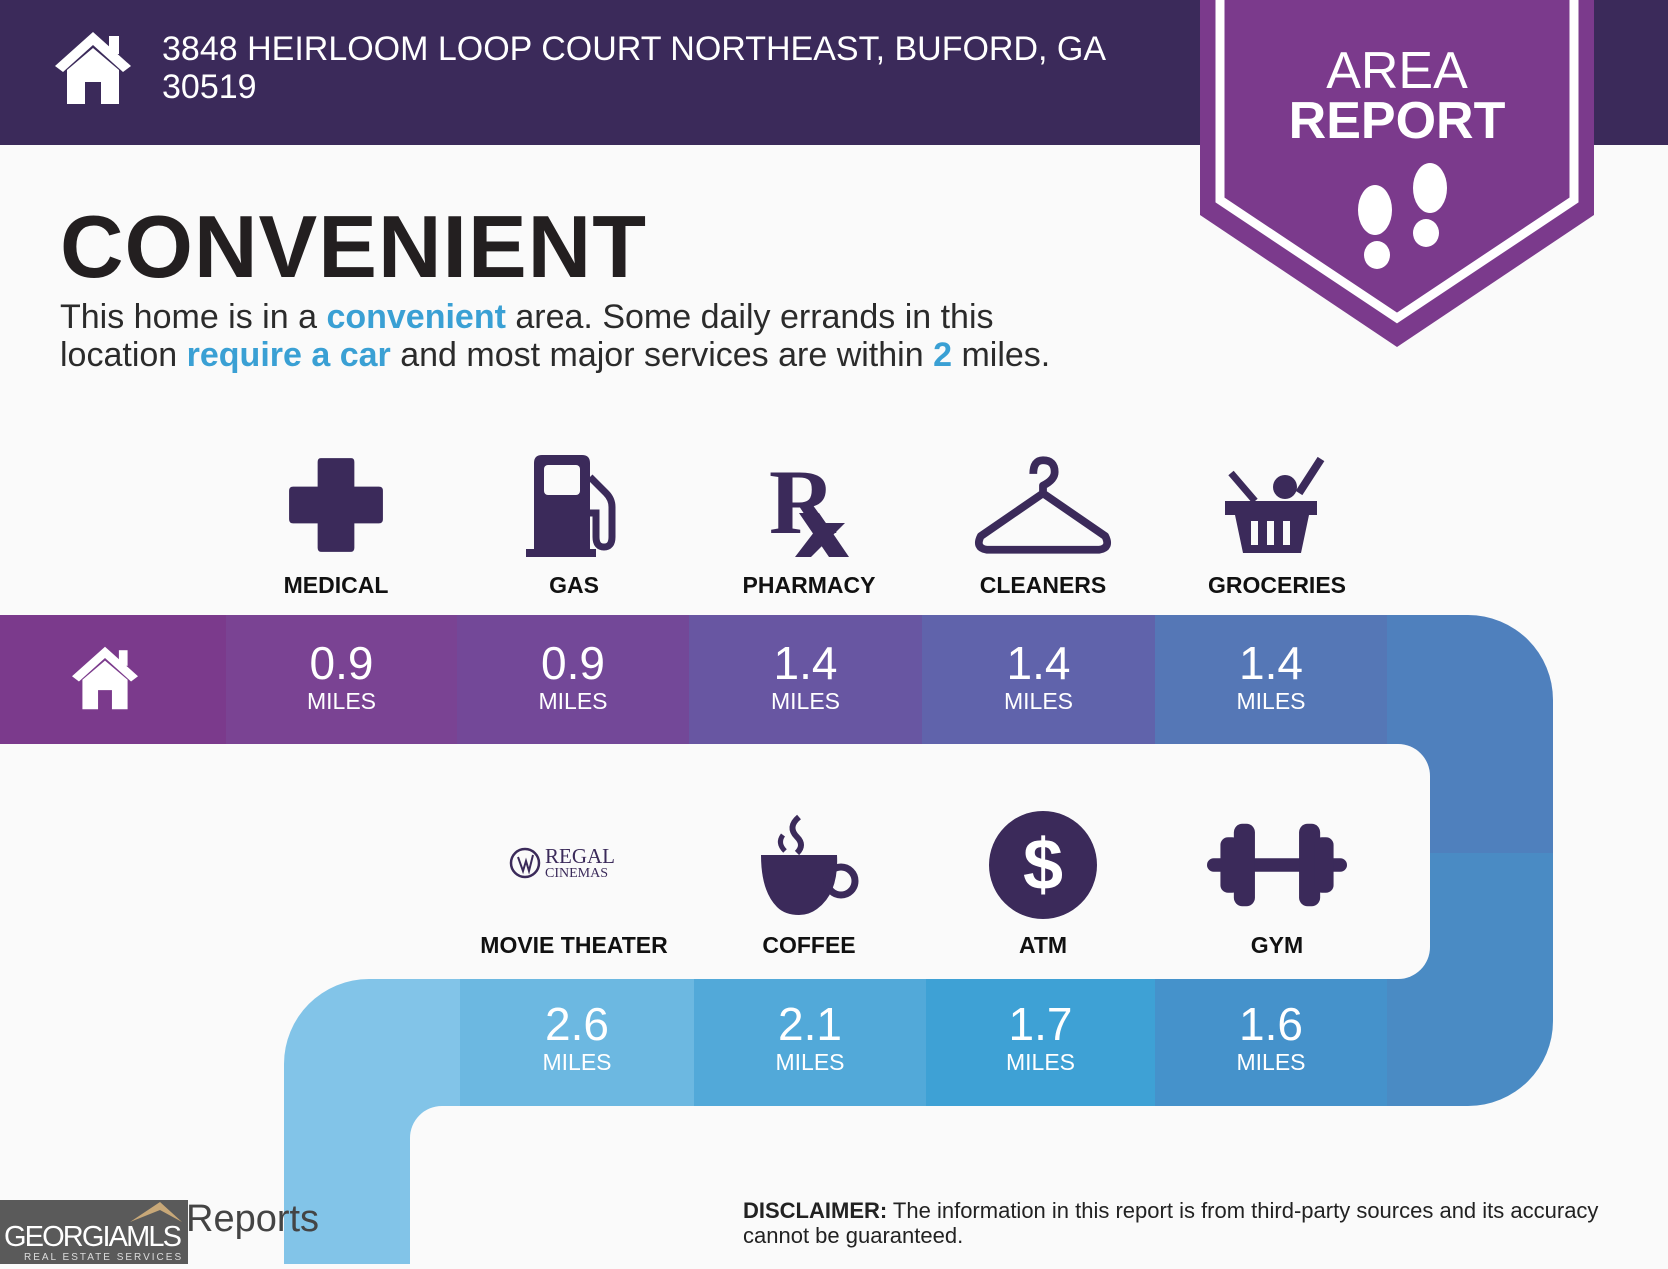 The height and width of the screenshot is (1269, 1668). What do you see at coordinates (574, 945) in the screenshot?
I see `amenity-label: MOVIE THEATER` at bounding box center [574, 945].